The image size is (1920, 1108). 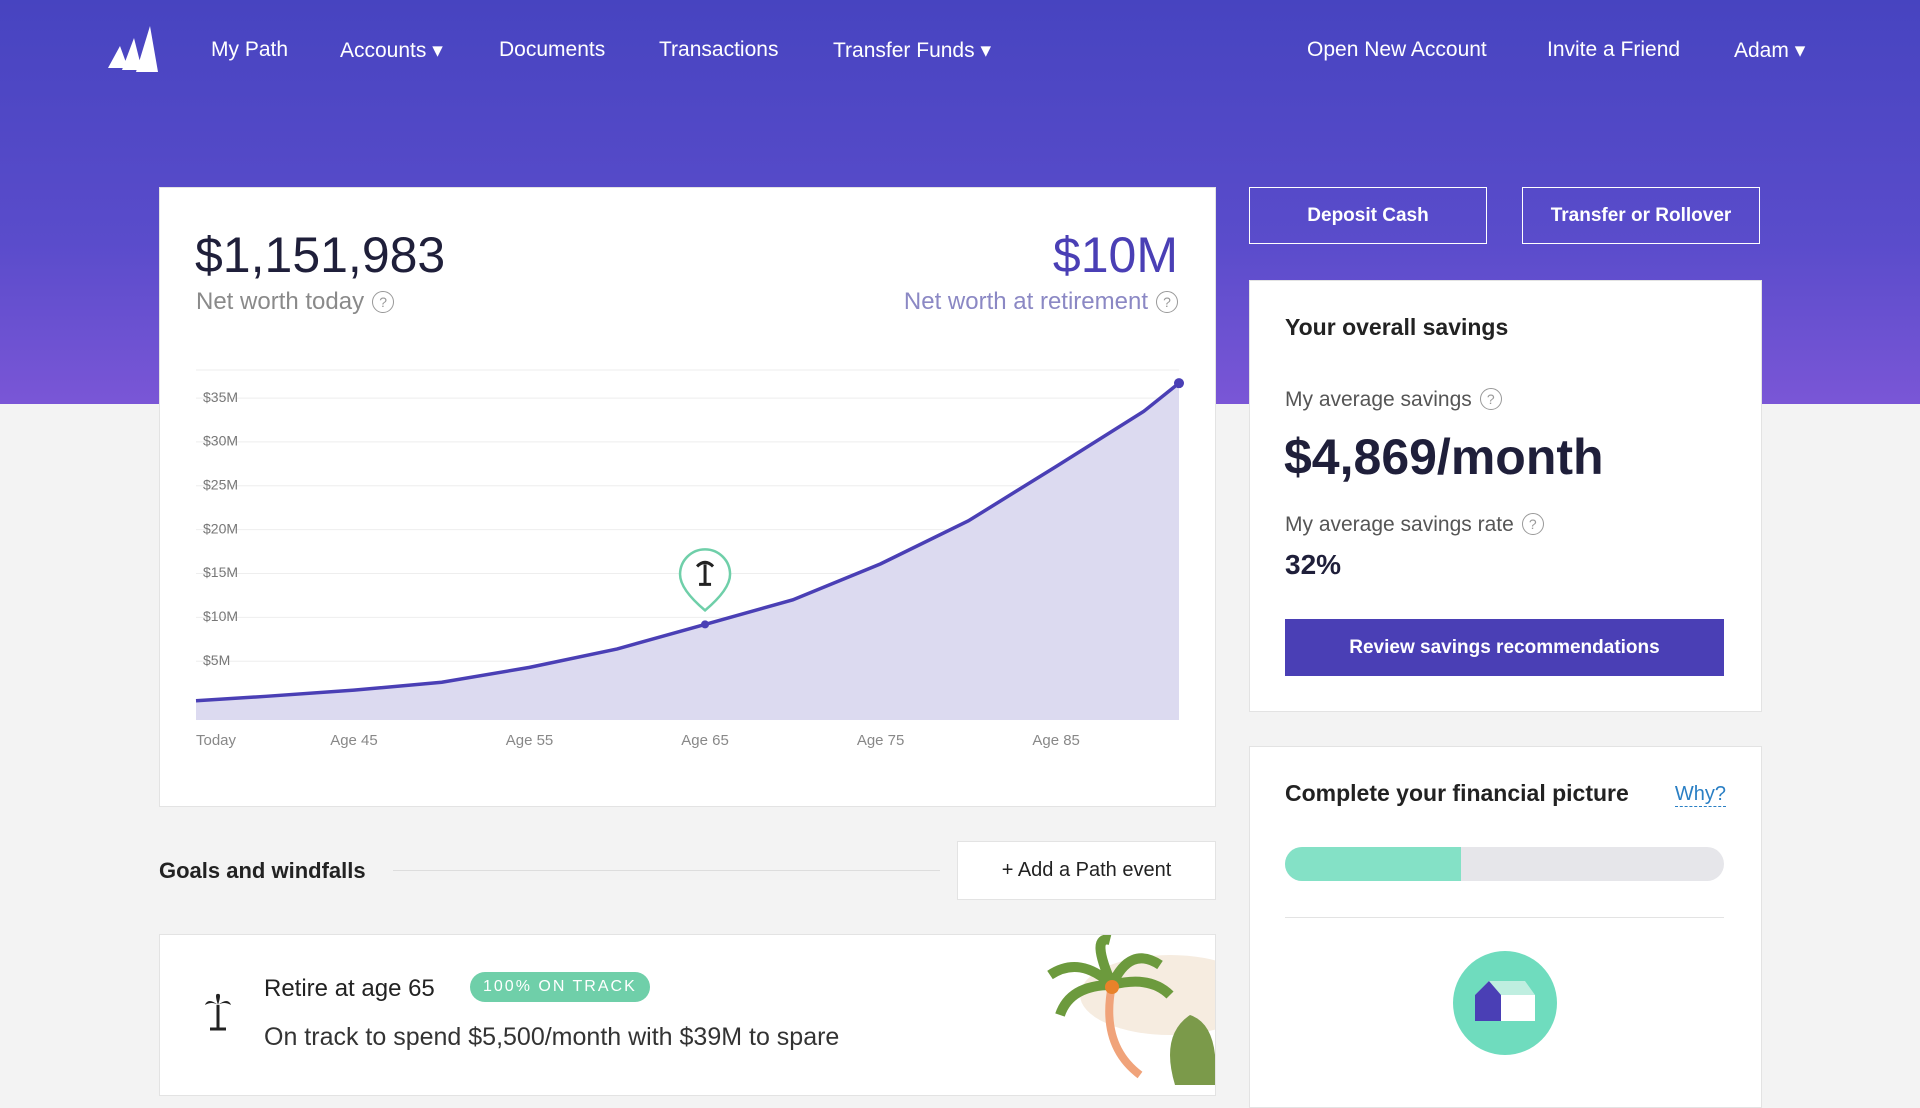 What do you see at coordinates (1614, 49) in the screenshot?
I see `nav-item: Invite a Friend` at bounding box center [1614, 49].